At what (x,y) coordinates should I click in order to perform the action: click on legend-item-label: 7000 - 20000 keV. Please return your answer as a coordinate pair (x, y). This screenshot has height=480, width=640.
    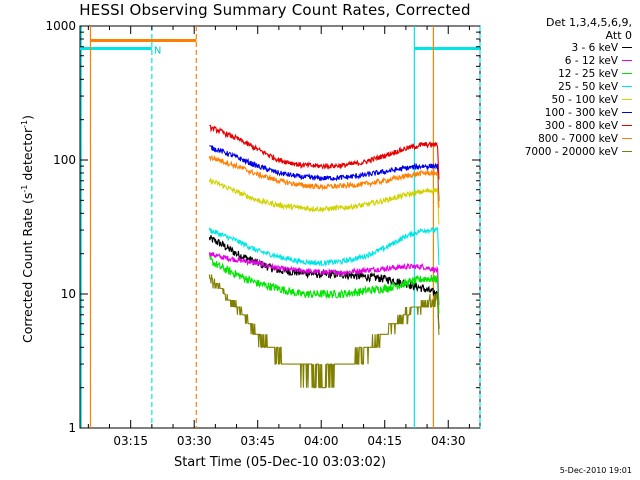
    Looking at the image, I should click on (571, 151).